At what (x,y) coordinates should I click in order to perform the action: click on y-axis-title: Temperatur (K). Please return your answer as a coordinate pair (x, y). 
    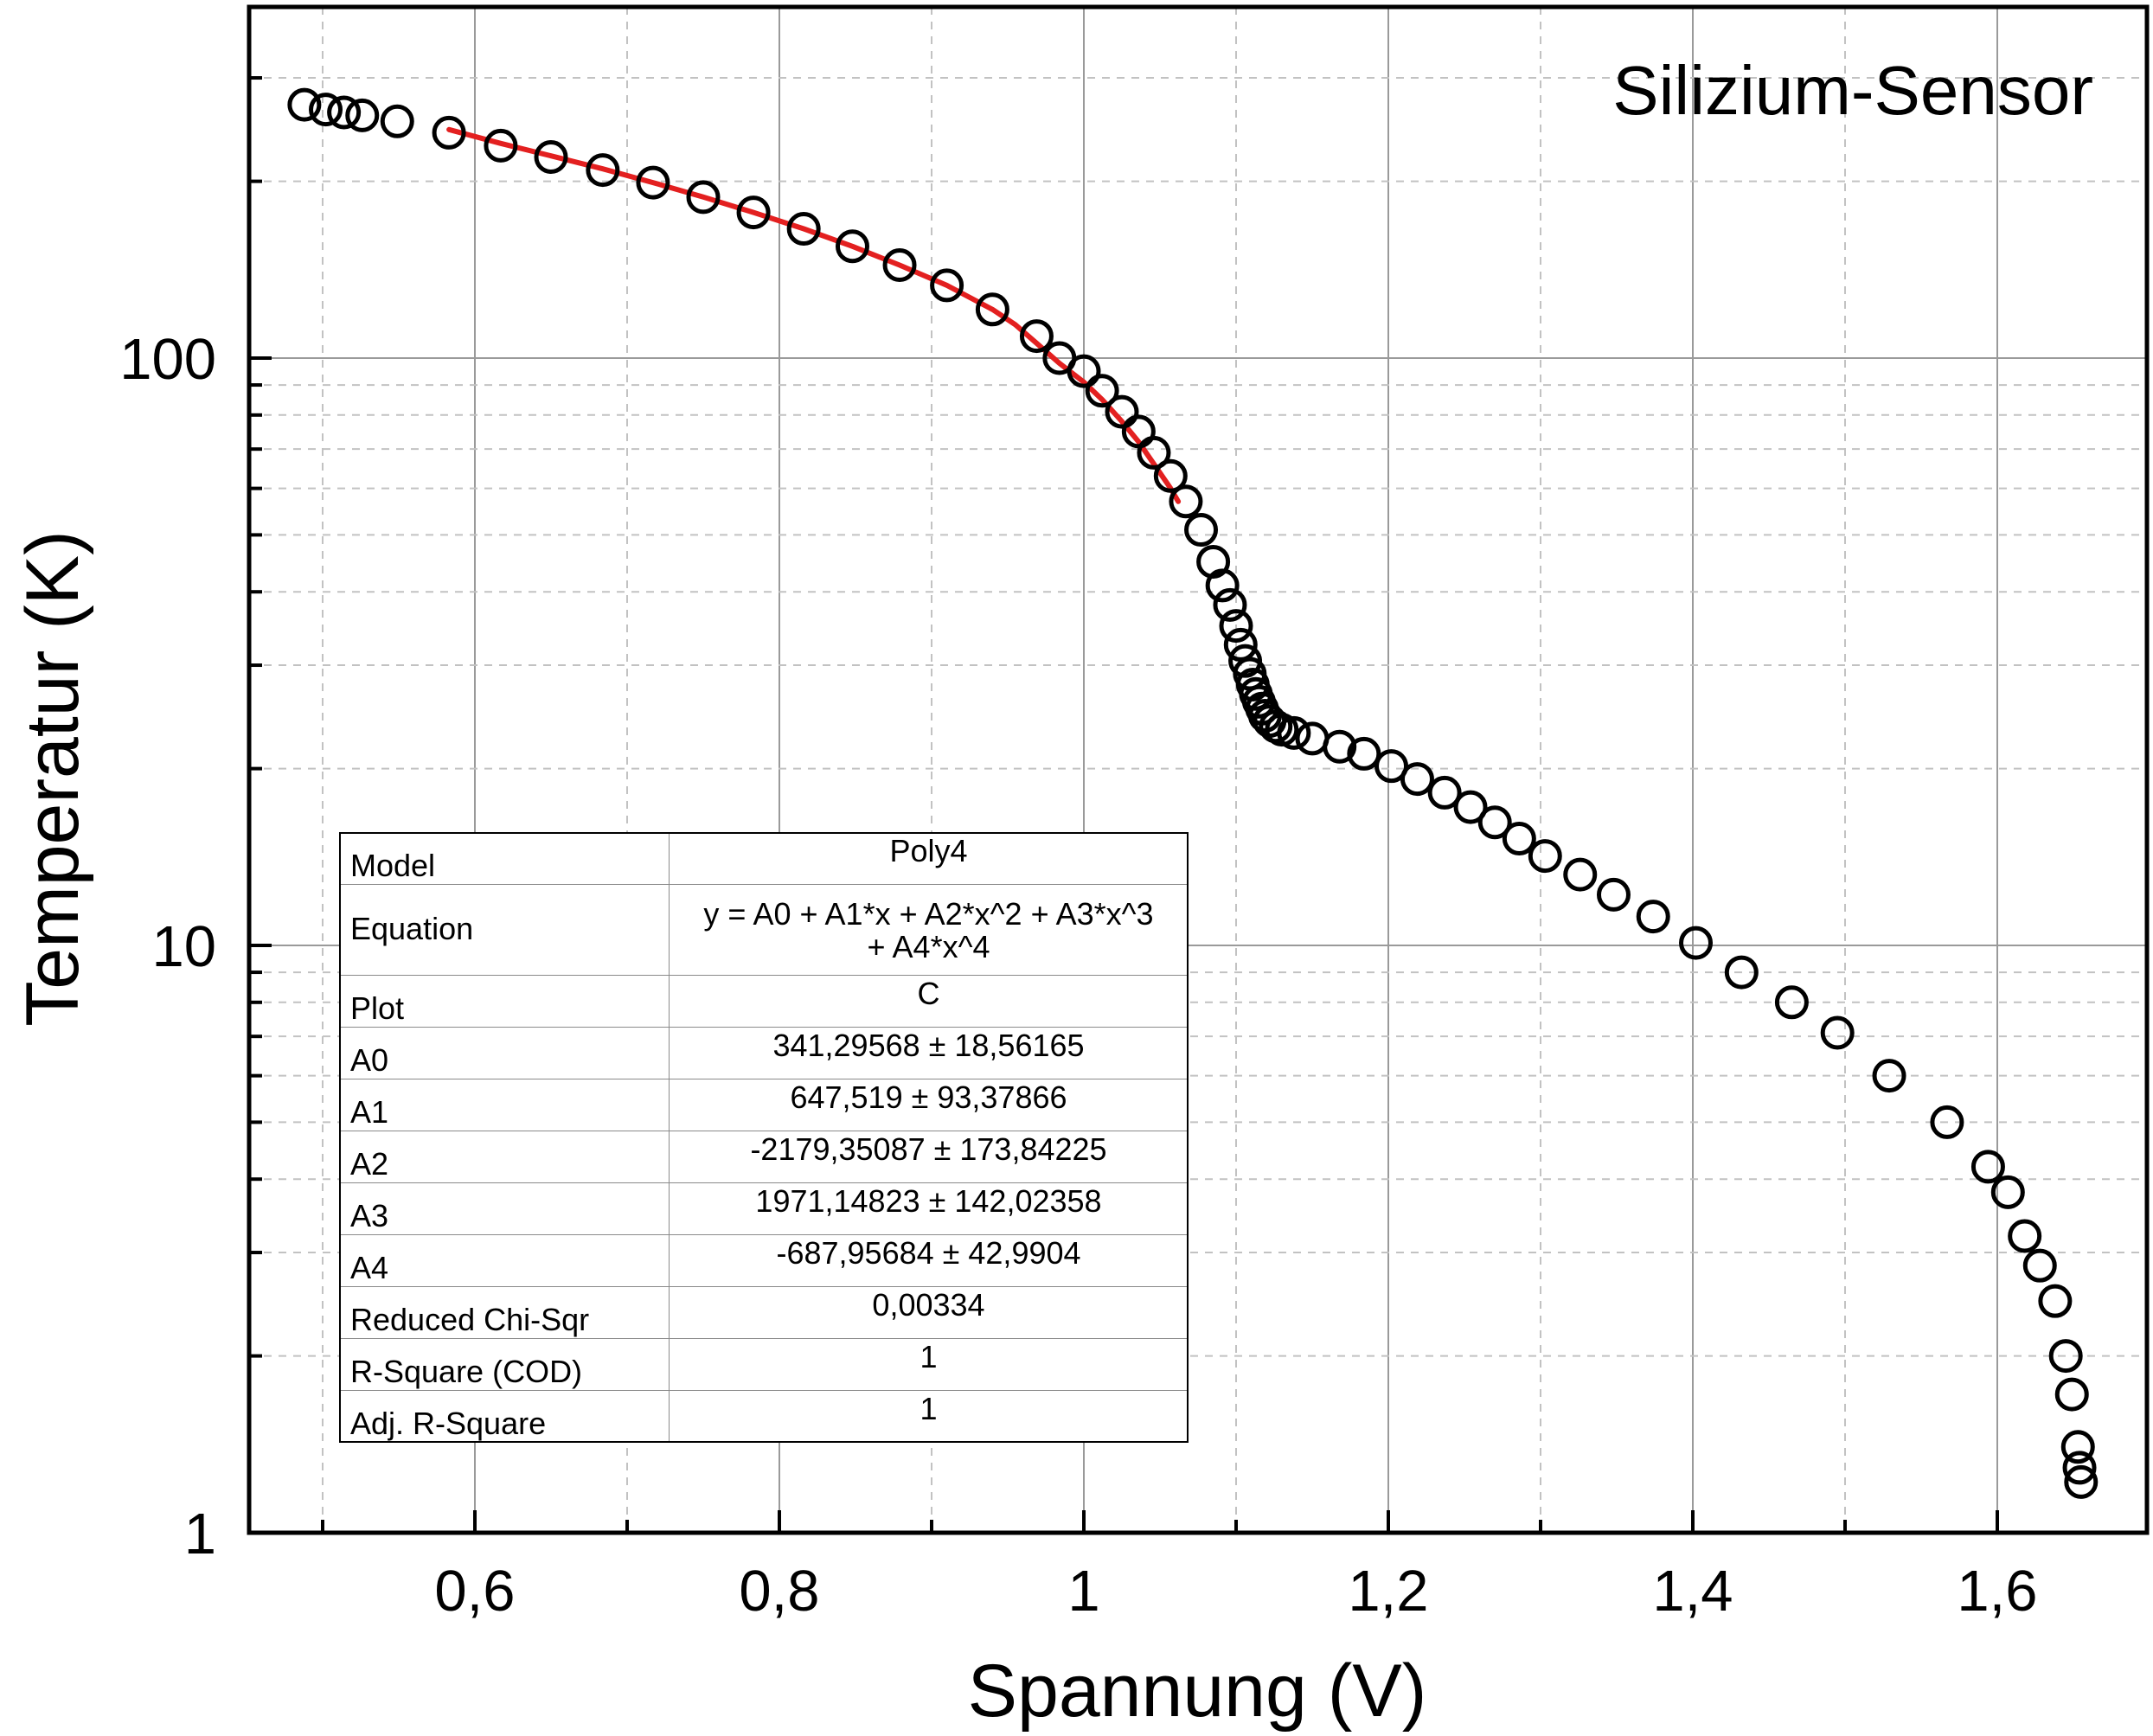
    Looking at the image, I should click on (52, 779).